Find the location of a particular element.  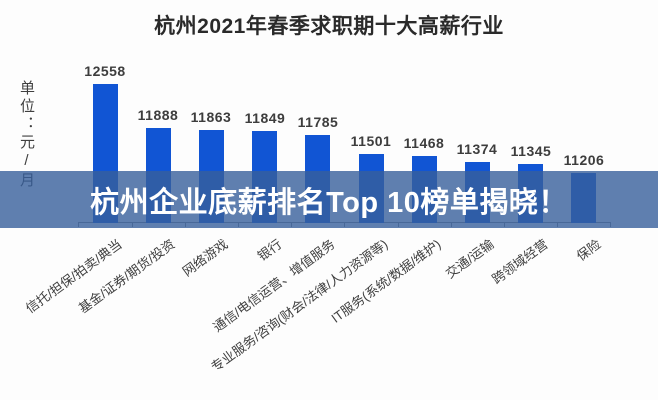

bar-value-label: 11345 is located at coordinates (531, 151).